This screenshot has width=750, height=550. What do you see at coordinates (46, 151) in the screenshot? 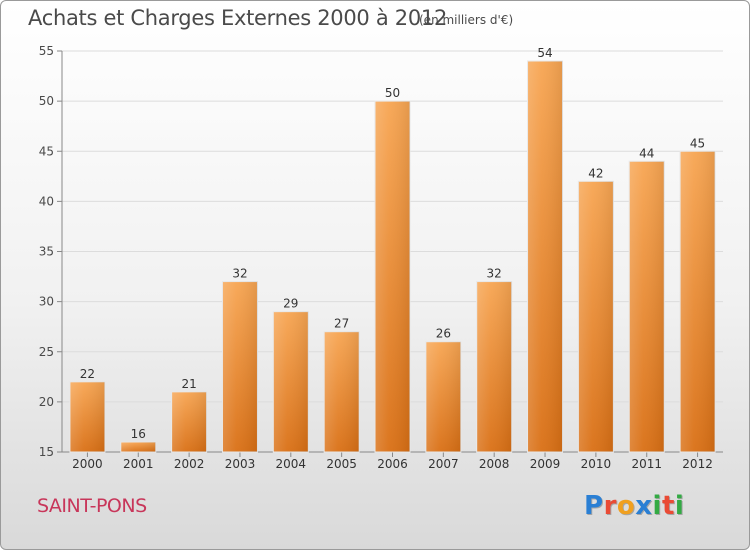
I see `y-tick-label: 45` at bounding box center [46, 151].